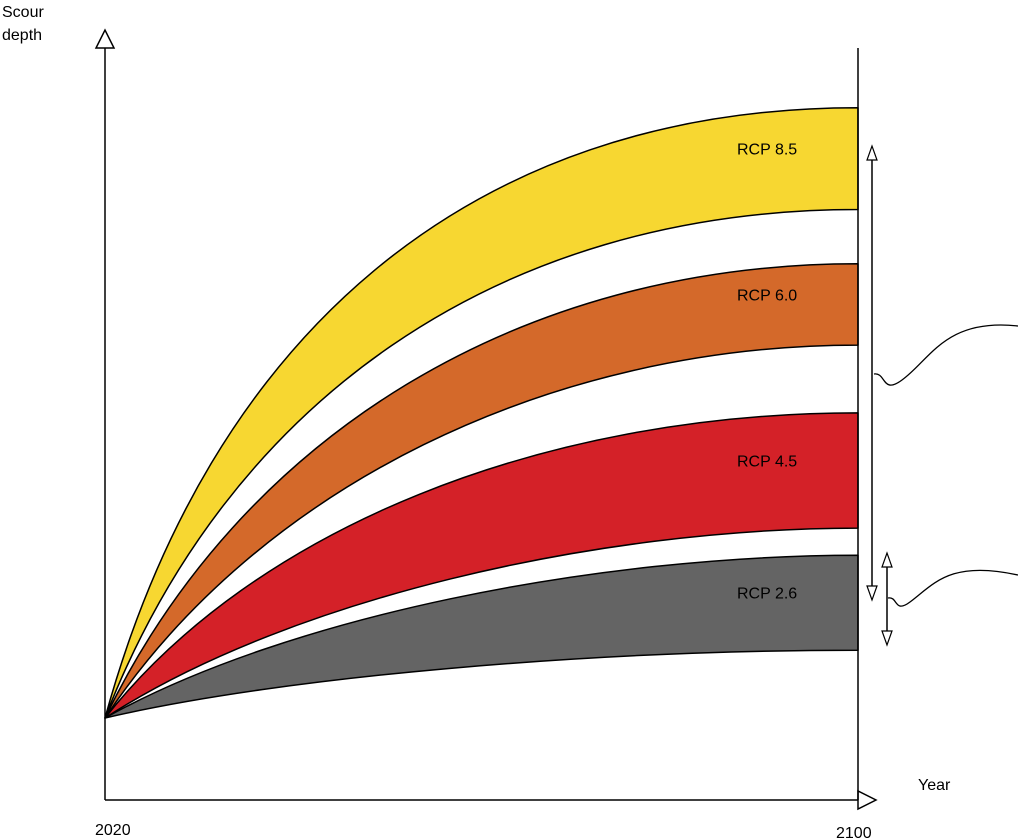  What do you see at coordinates (767, 295) in the screenshot?
I see `band-label-rcp-6-0: RCP 6.0` at bounding box center [767, 295].